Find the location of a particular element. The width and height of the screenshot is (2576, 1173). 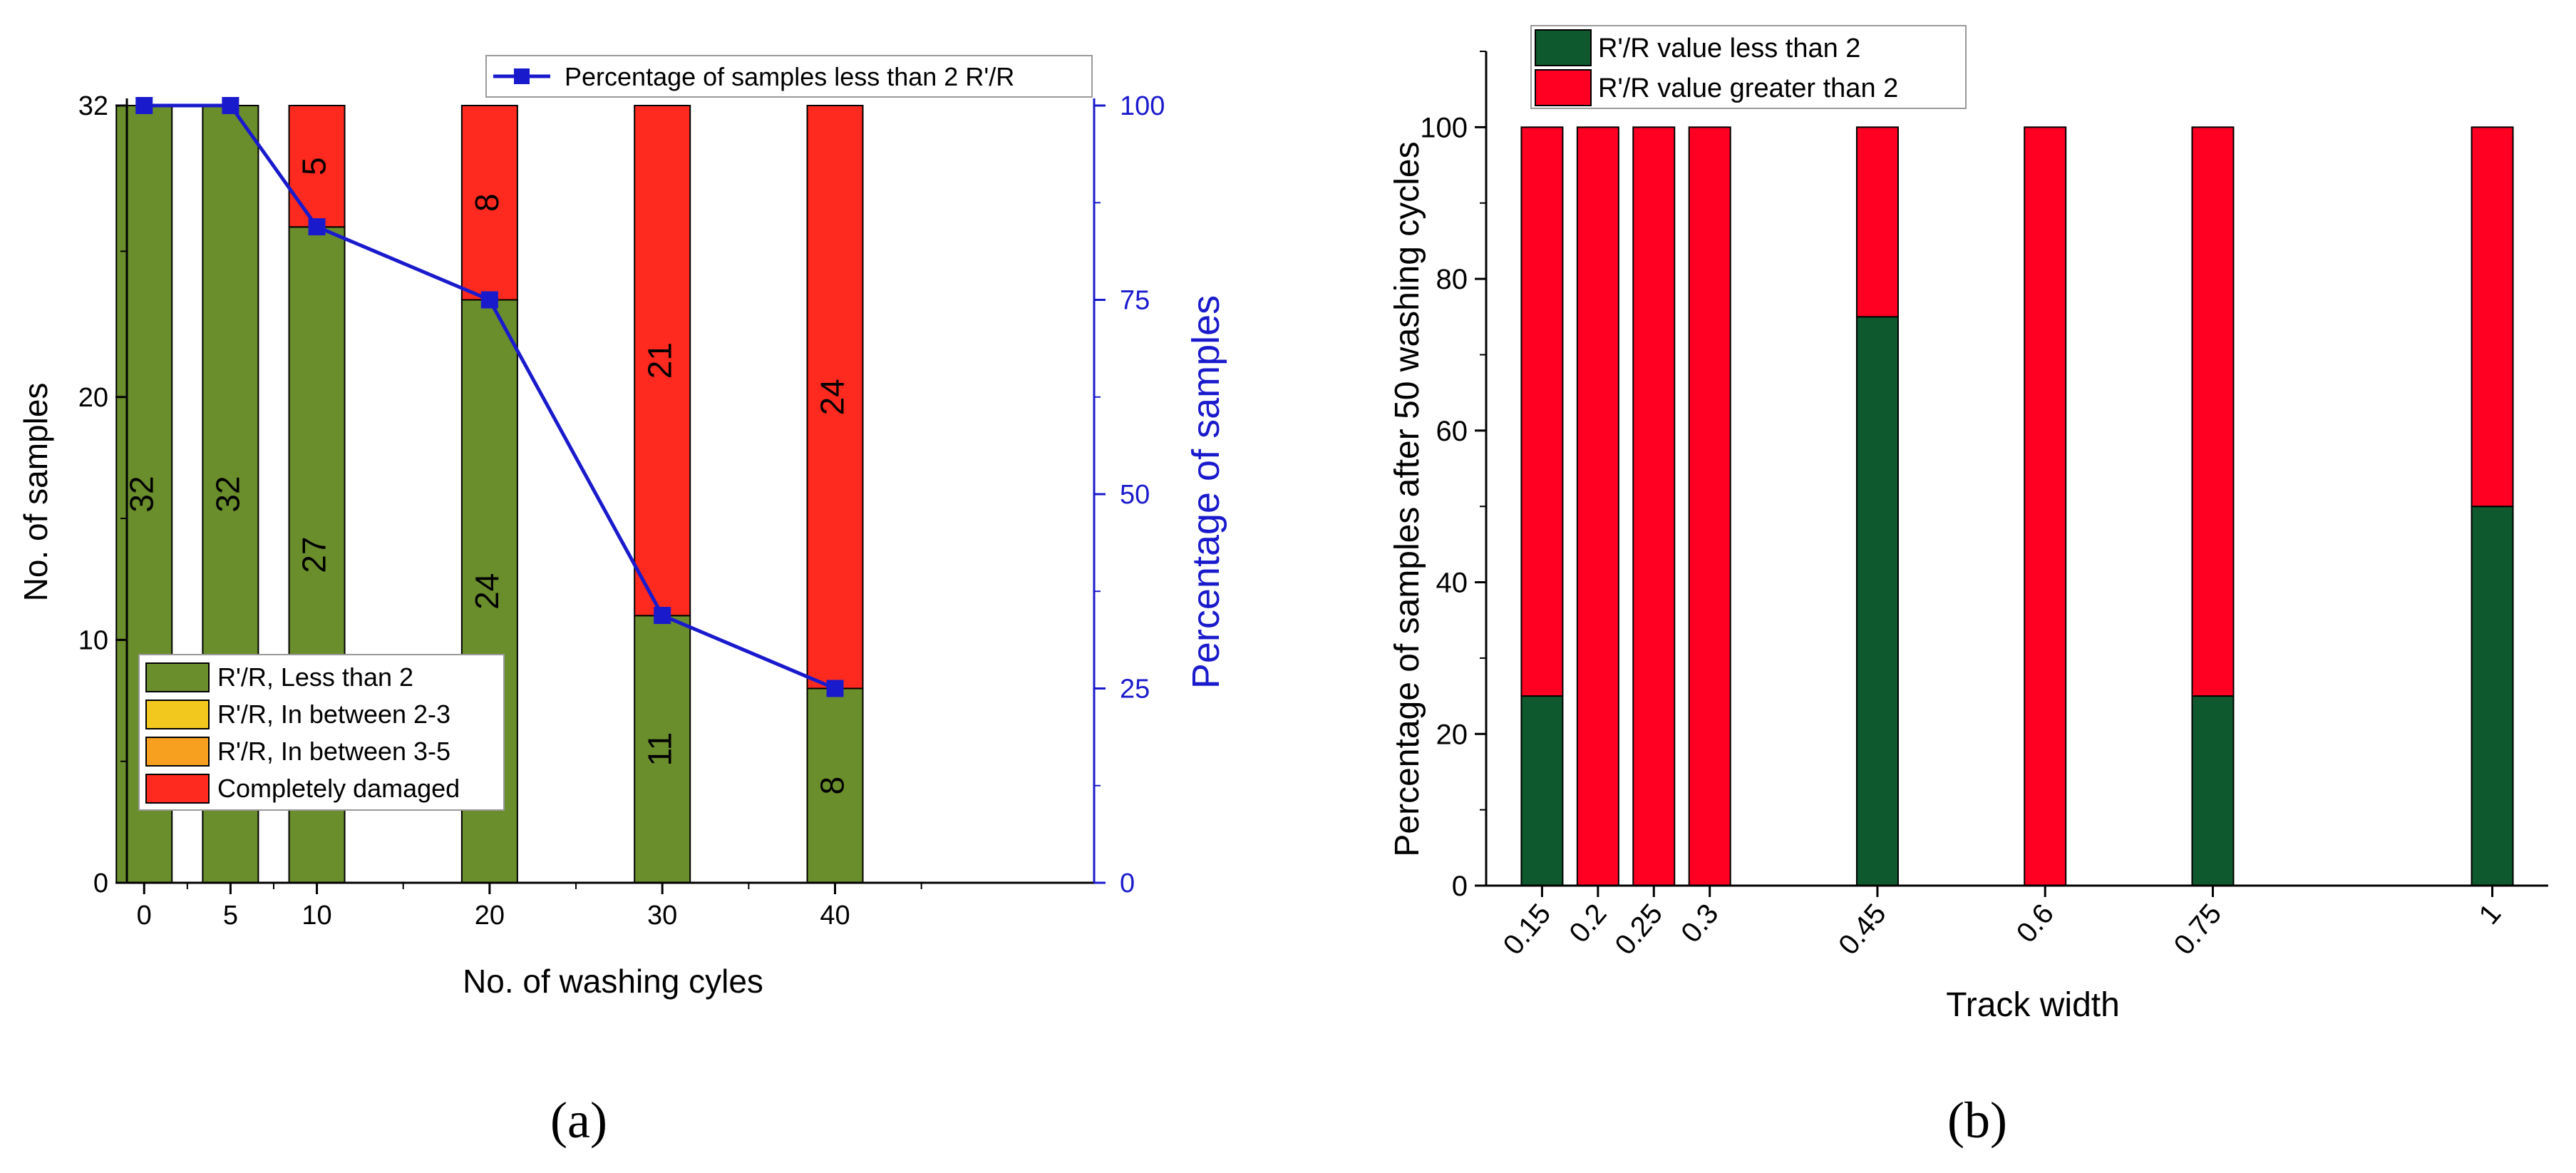

panel-a-x-tick-label-5: 5 is located at coordinates (230, 916).